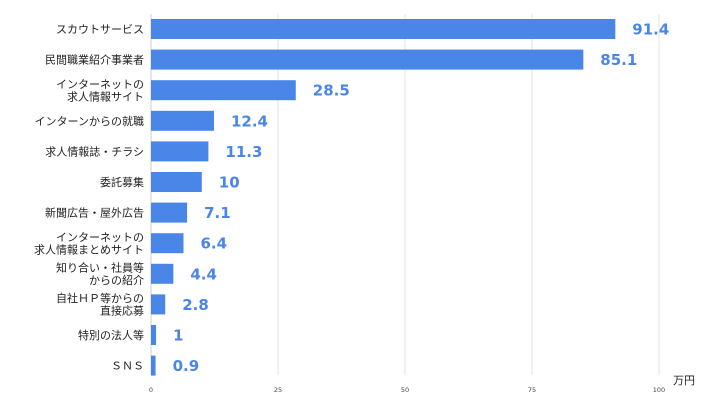  Describe the element at coordinates (195, 305) in the screenshot. I see `data-label: 2.8` at that location.